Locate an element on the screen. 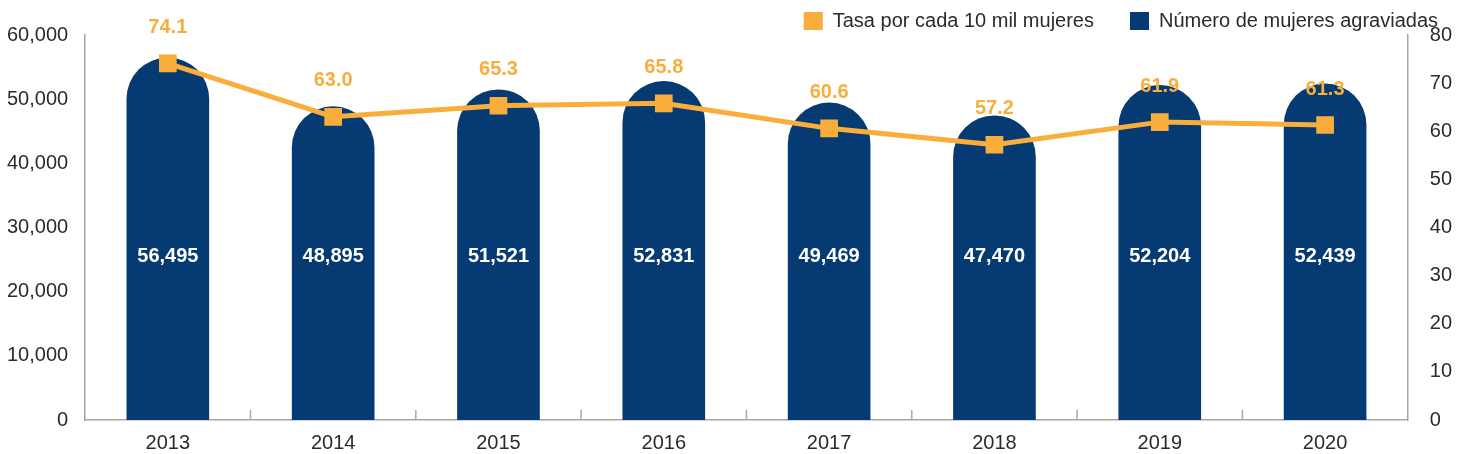  data-label: 52,439 is located at coordinates (1325, 255).